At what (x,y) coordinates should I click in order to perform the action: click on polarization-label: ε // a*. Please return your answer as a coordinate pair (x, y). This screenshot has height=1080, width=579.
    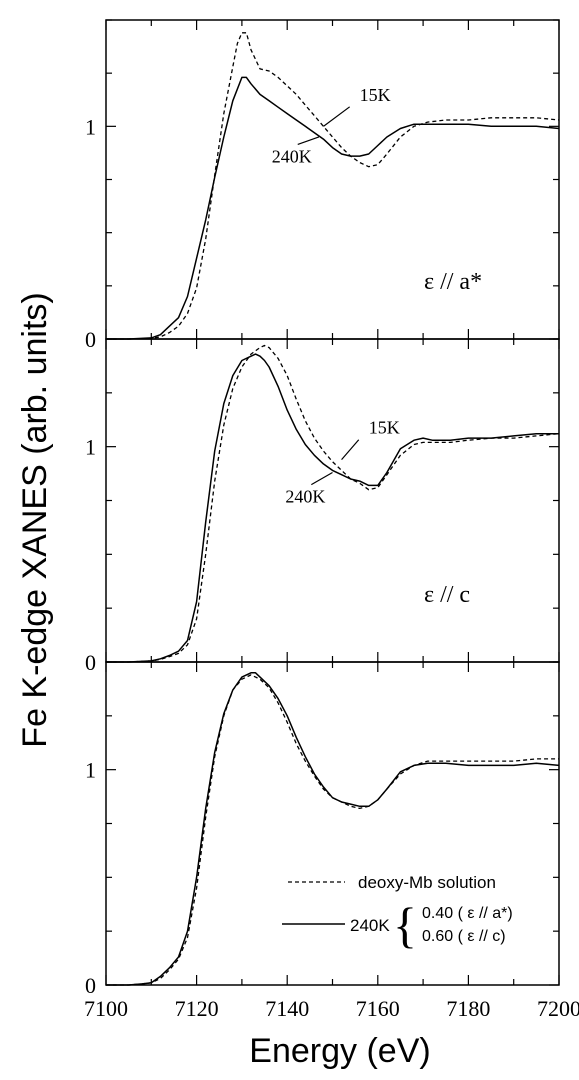
    Looking at the image, I should click on (453, 282).